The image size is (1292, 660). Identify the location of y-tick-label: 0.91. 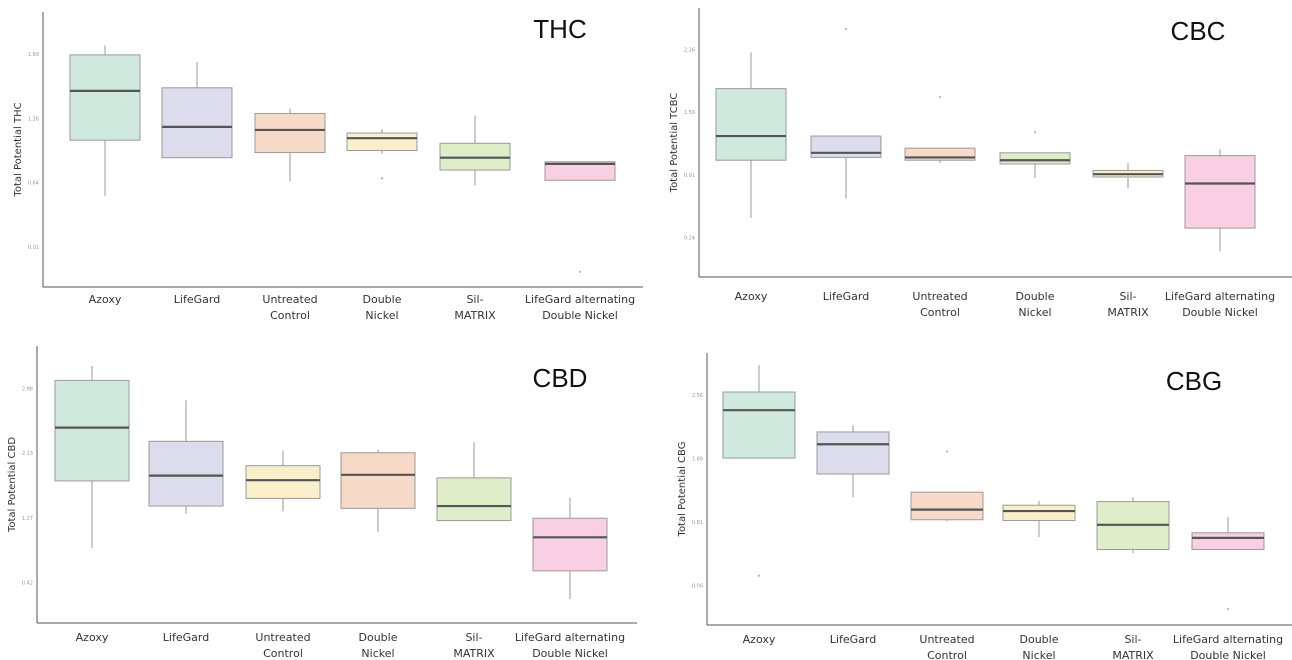
(689, 176).